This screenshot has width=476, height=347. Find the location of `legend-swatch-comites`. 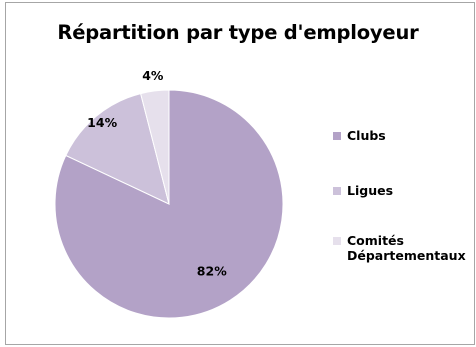

legend-swatch-comites is located at coordinates (337, 241).